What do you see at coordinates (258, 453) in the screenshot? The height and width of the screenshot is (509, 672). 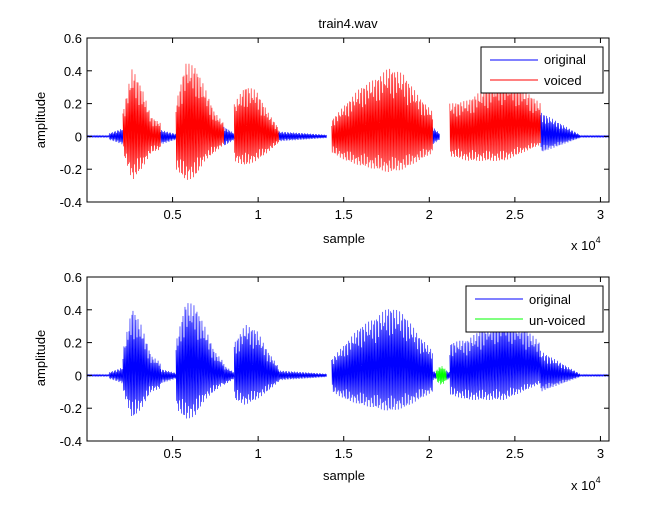 I see `plot-bottom-xtick-label: 1` at bounding box center [258, 453].